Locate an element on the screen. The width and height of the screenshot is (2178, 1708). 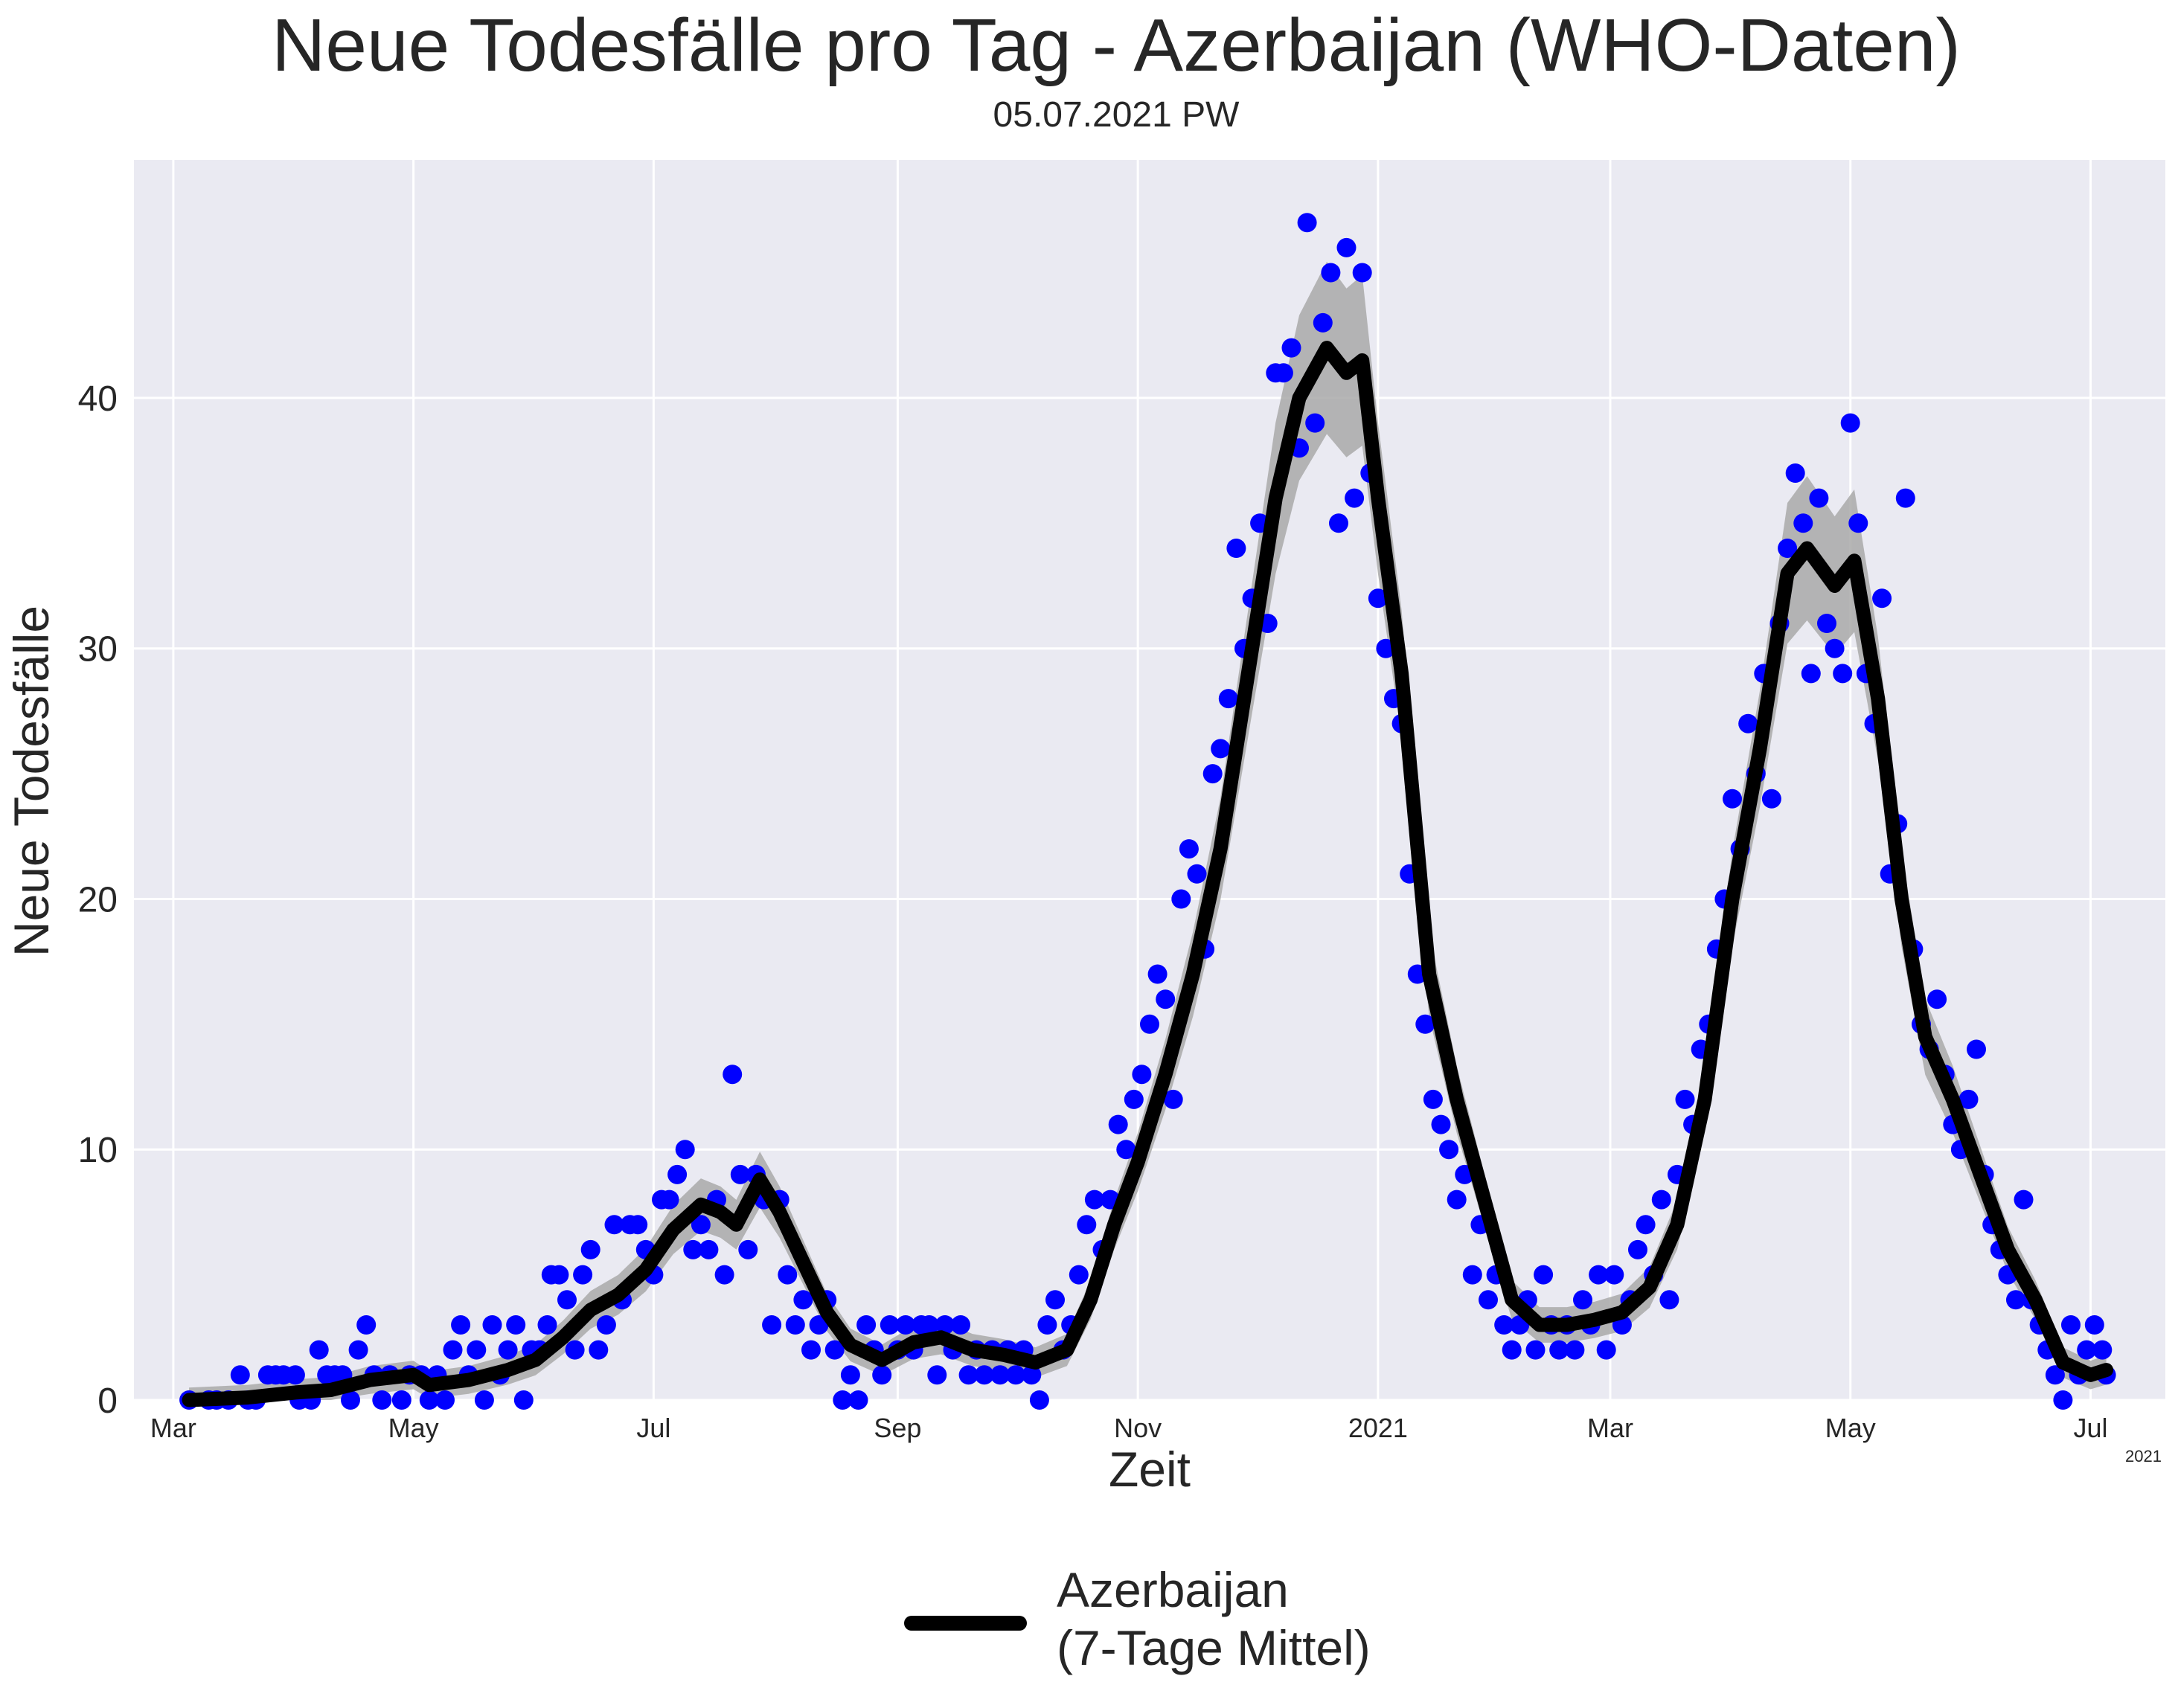
x-tick-label: Nov is located at coordinates (1138, 1428).